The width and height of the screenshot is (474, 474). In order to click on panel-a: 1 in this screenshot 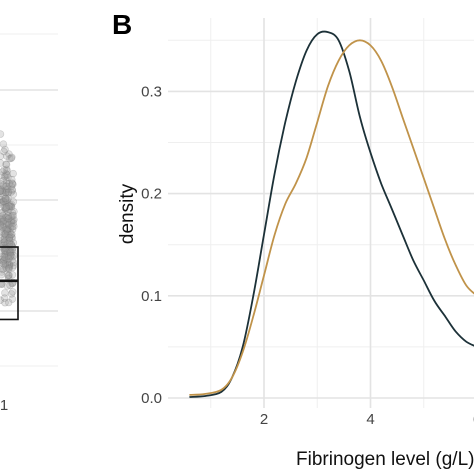, I will do `click(29, 223)`.